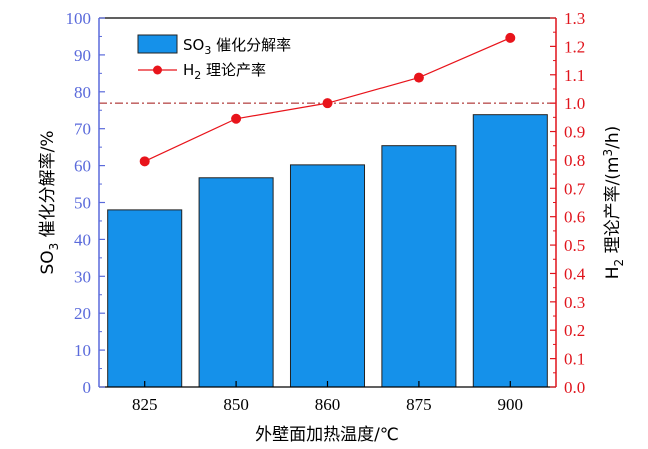 This screenshot has width=648, height=449. Describe the element at coordinates (613, 137) in the screenshot. I see `right-axis-title-part: /h)` at that location.